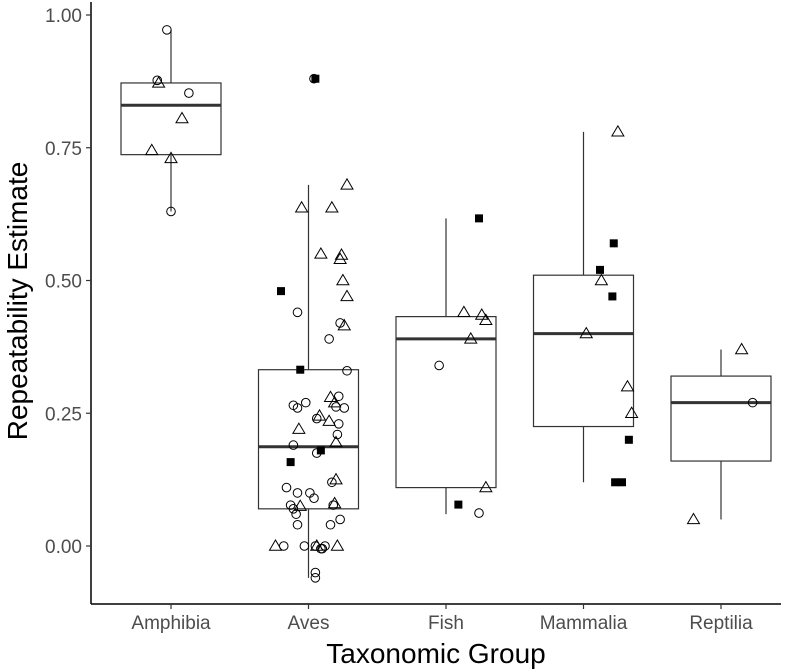 Image resolution: width=791 pixels, height=671 pixels. What do you see at coordinates (63, 414) in the screenshot?
I see `y-tick-label: 0.25` at bounding box center [63, 414].